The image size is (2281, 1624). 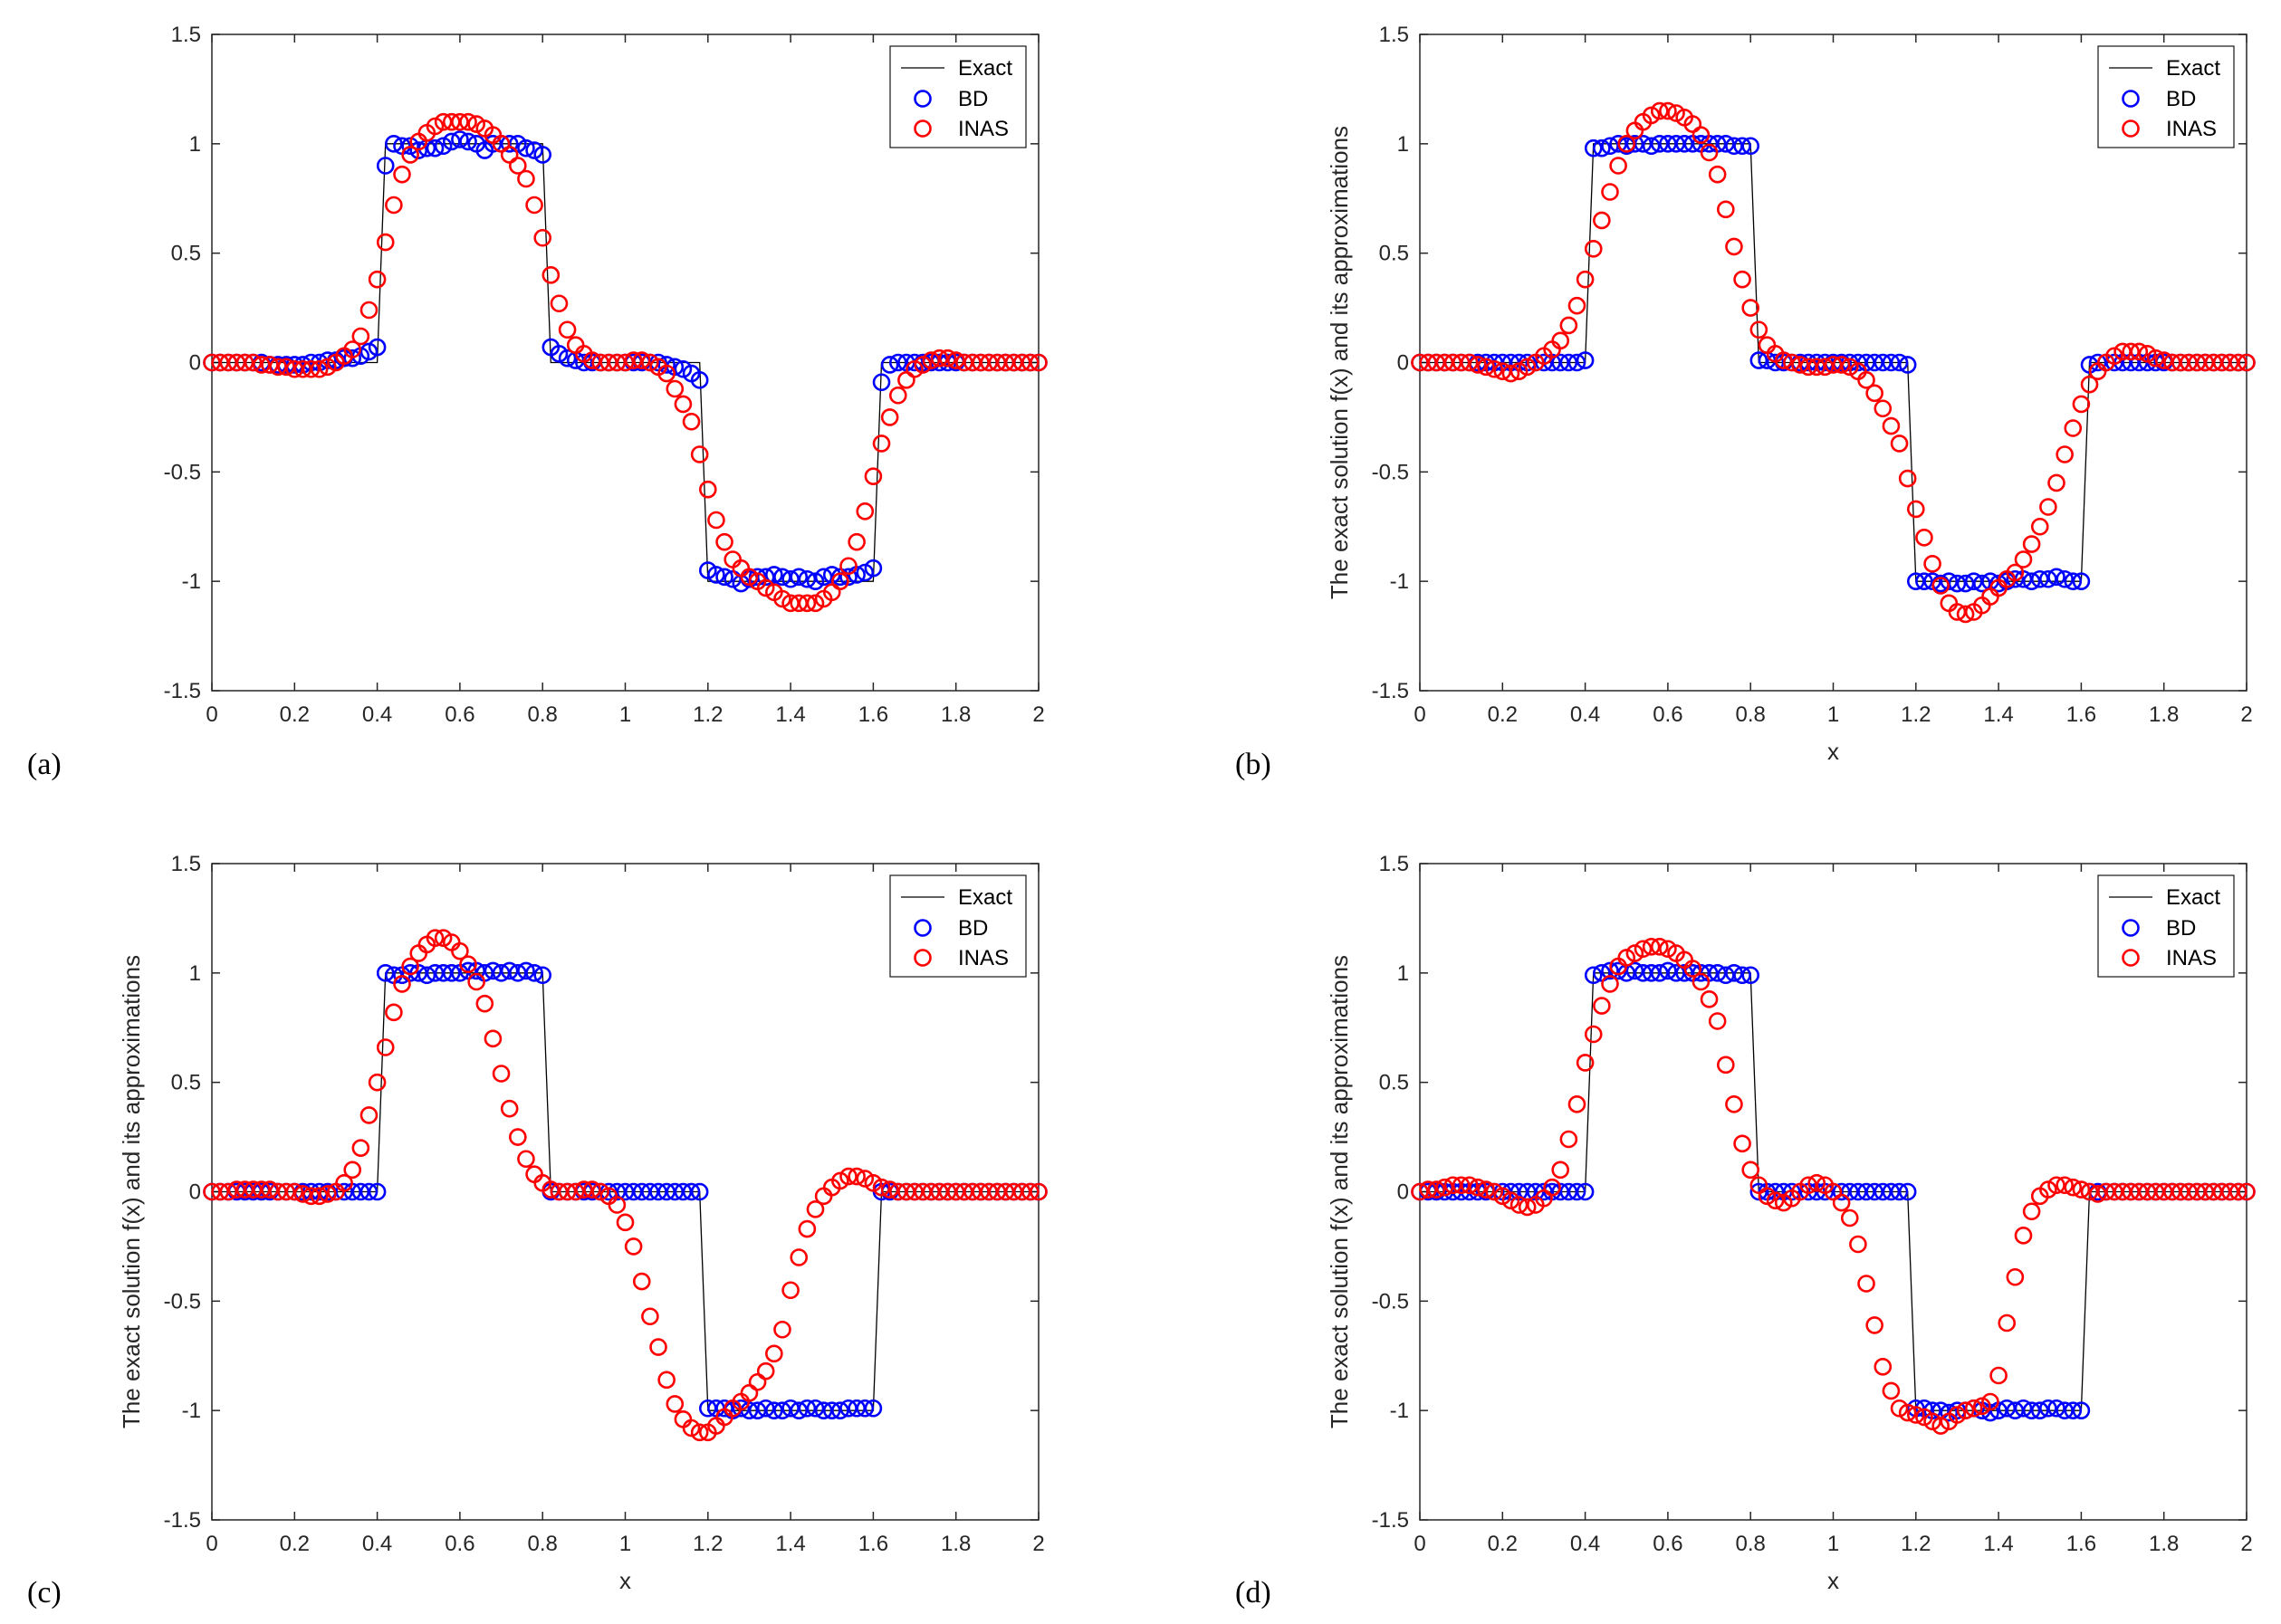 What do you see at coordinates (1403, 1192) in the screenshot?
I see `y-tick-label: 0` at bounding box center [1403, 1192].